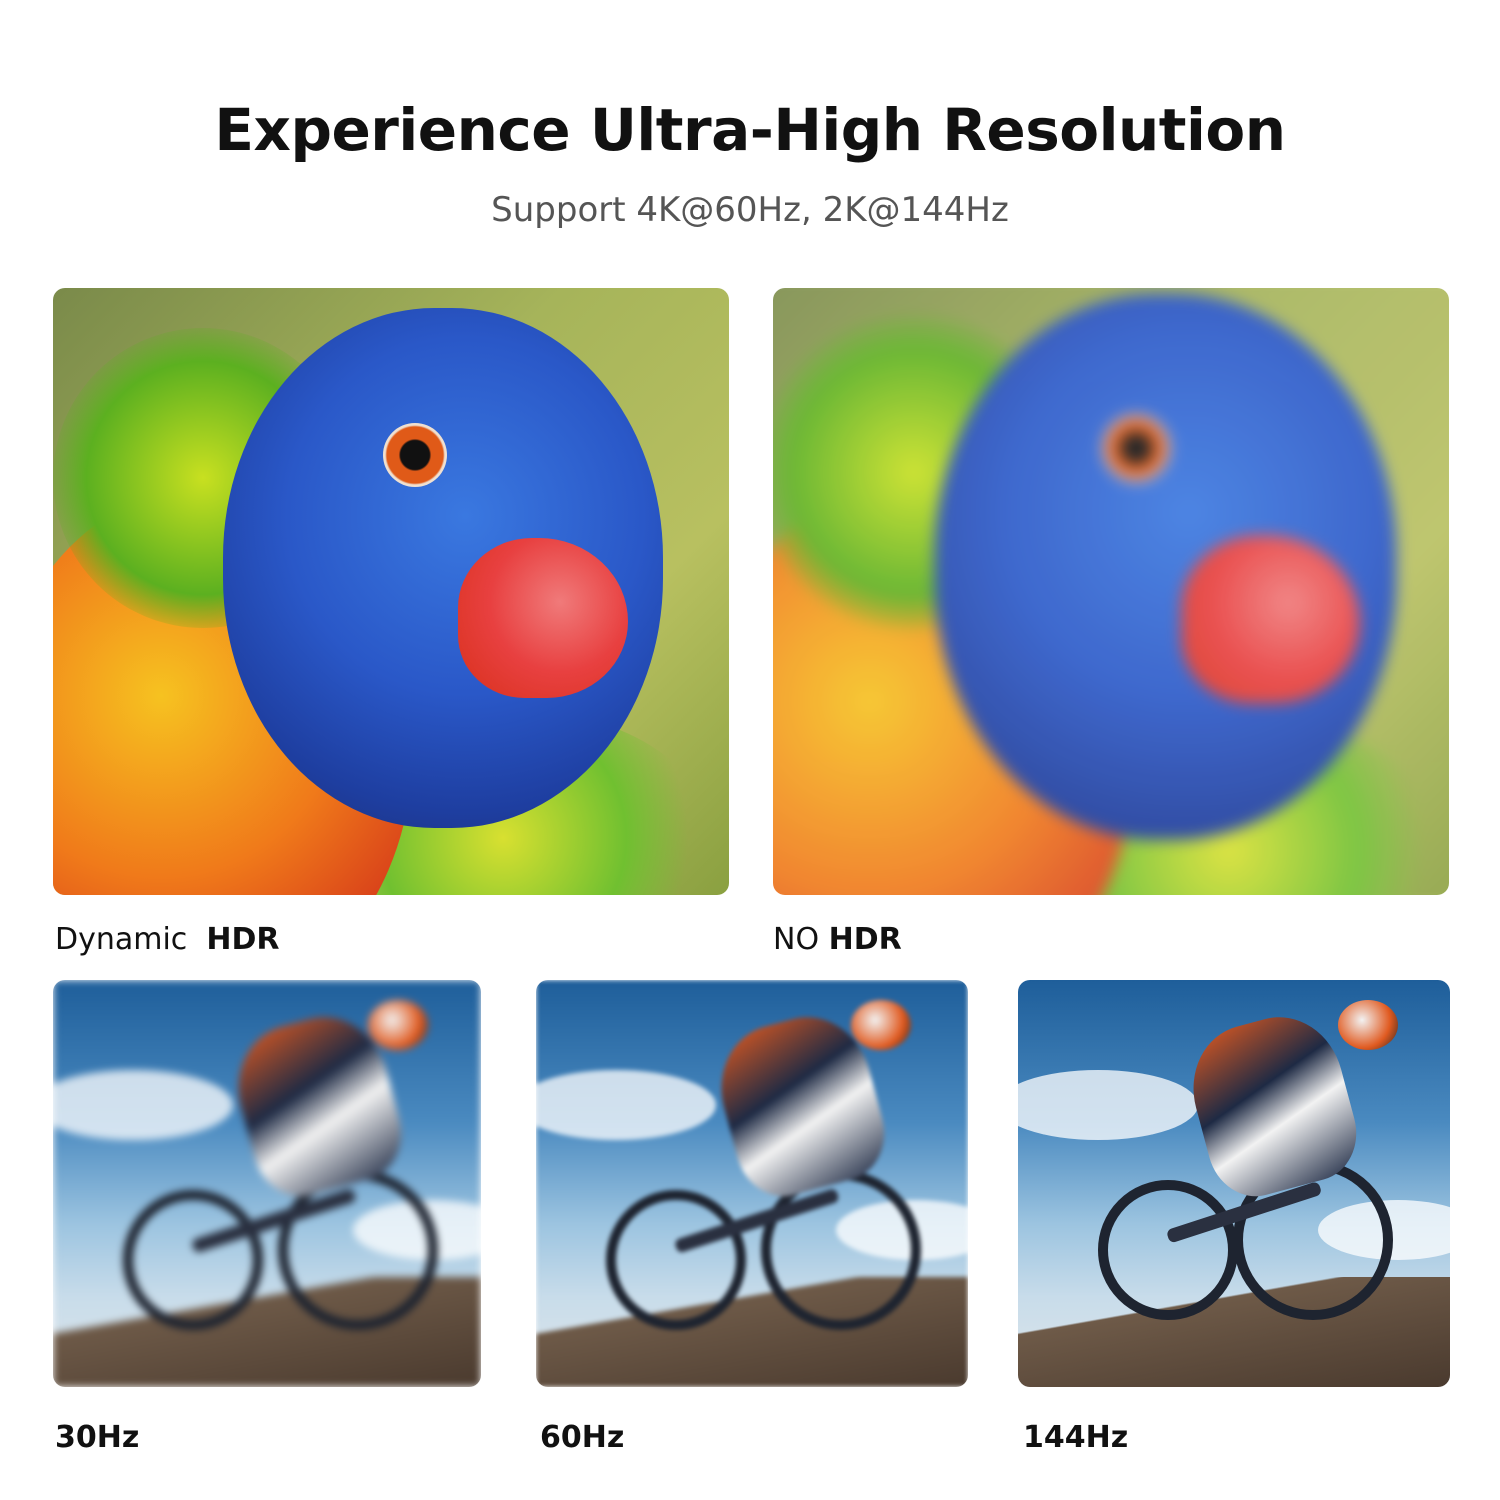 The height and width of the screenshot is (1500, 1500). Describe the element at coordinates (750, 130) in the screenshot. I see `page-title: Experience Ultra-High Resolution` at that location.